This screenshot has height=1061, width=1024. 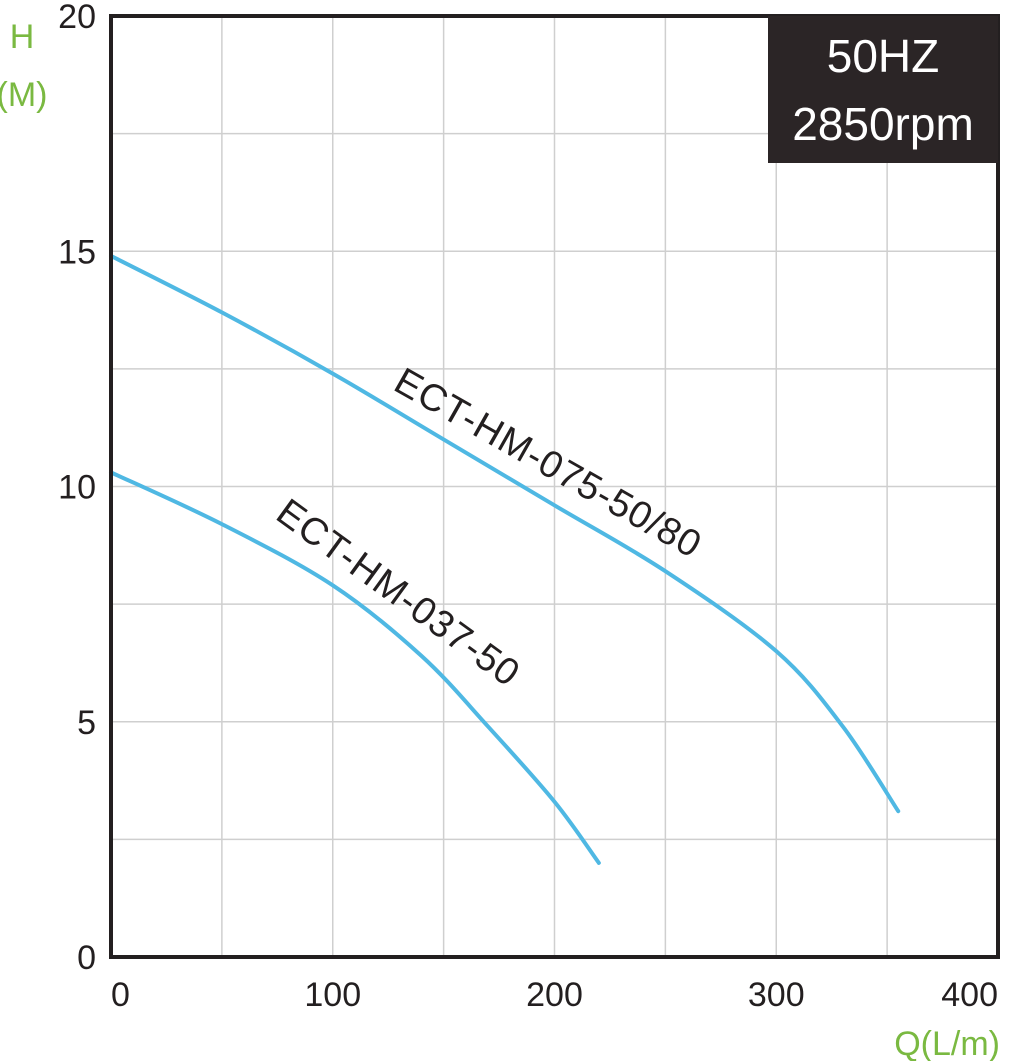 What do you see at coordinates (883, 89) in the screenshot?
I see `frequency-badge` at bounding box center [883, 89].